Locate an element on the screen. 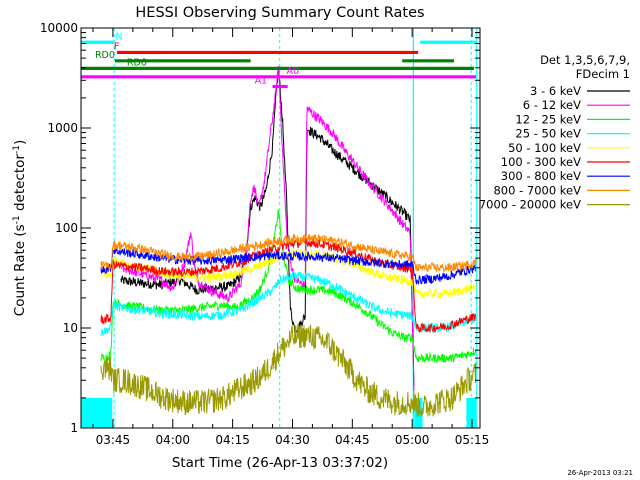 This screenshot has width=640, height=480. legend-label-6-12-kev: 6 - 12 keV is located at coordinates (552, 105).